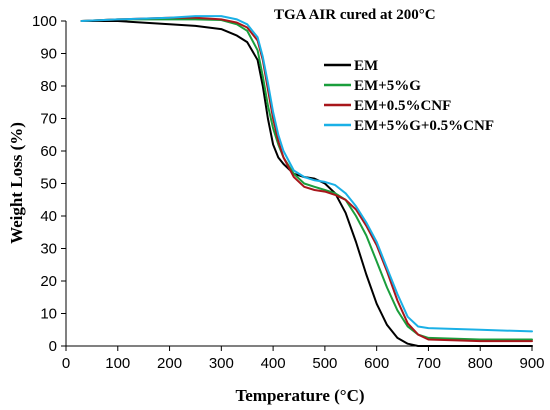  Describe the element at coordinates (117, 363) in the screenshot. I see `x-tick-label: 100` at that location.